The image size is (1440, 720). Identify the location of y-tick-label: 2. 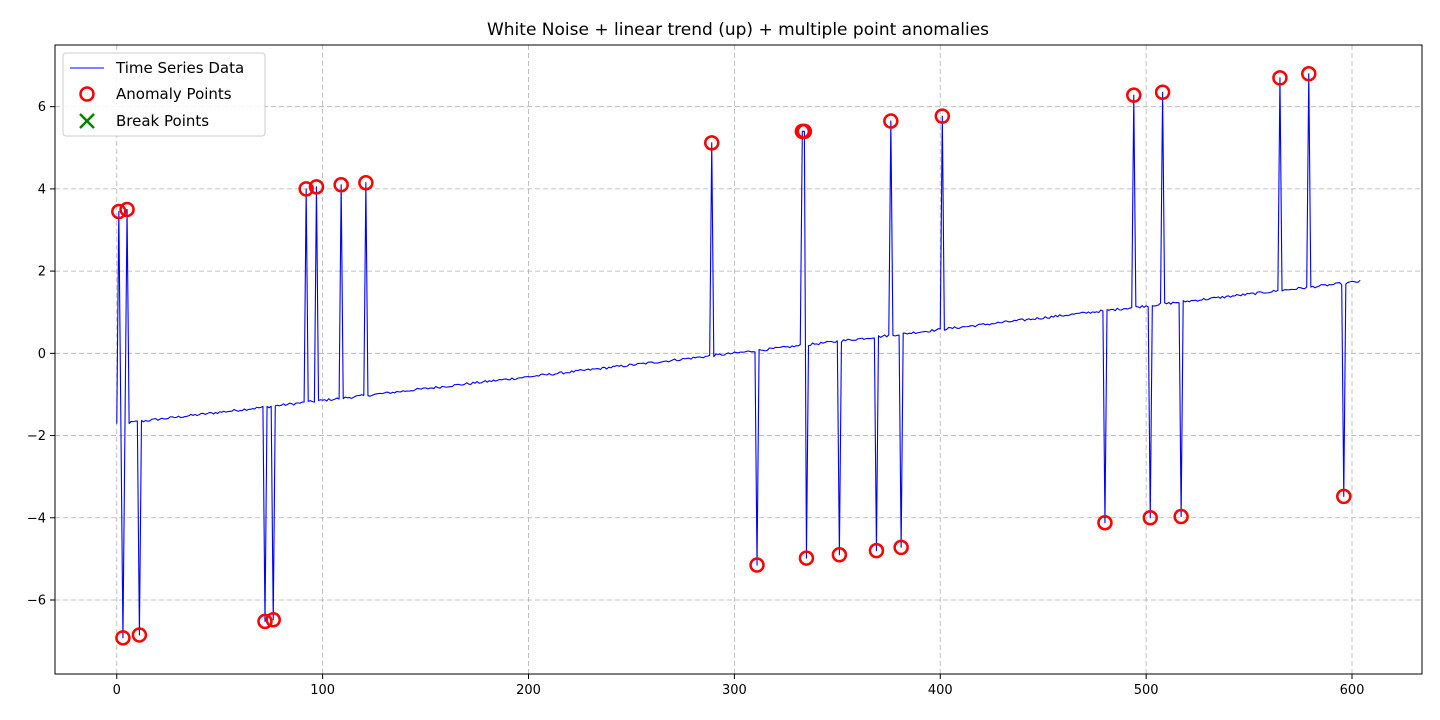
(42, 272).